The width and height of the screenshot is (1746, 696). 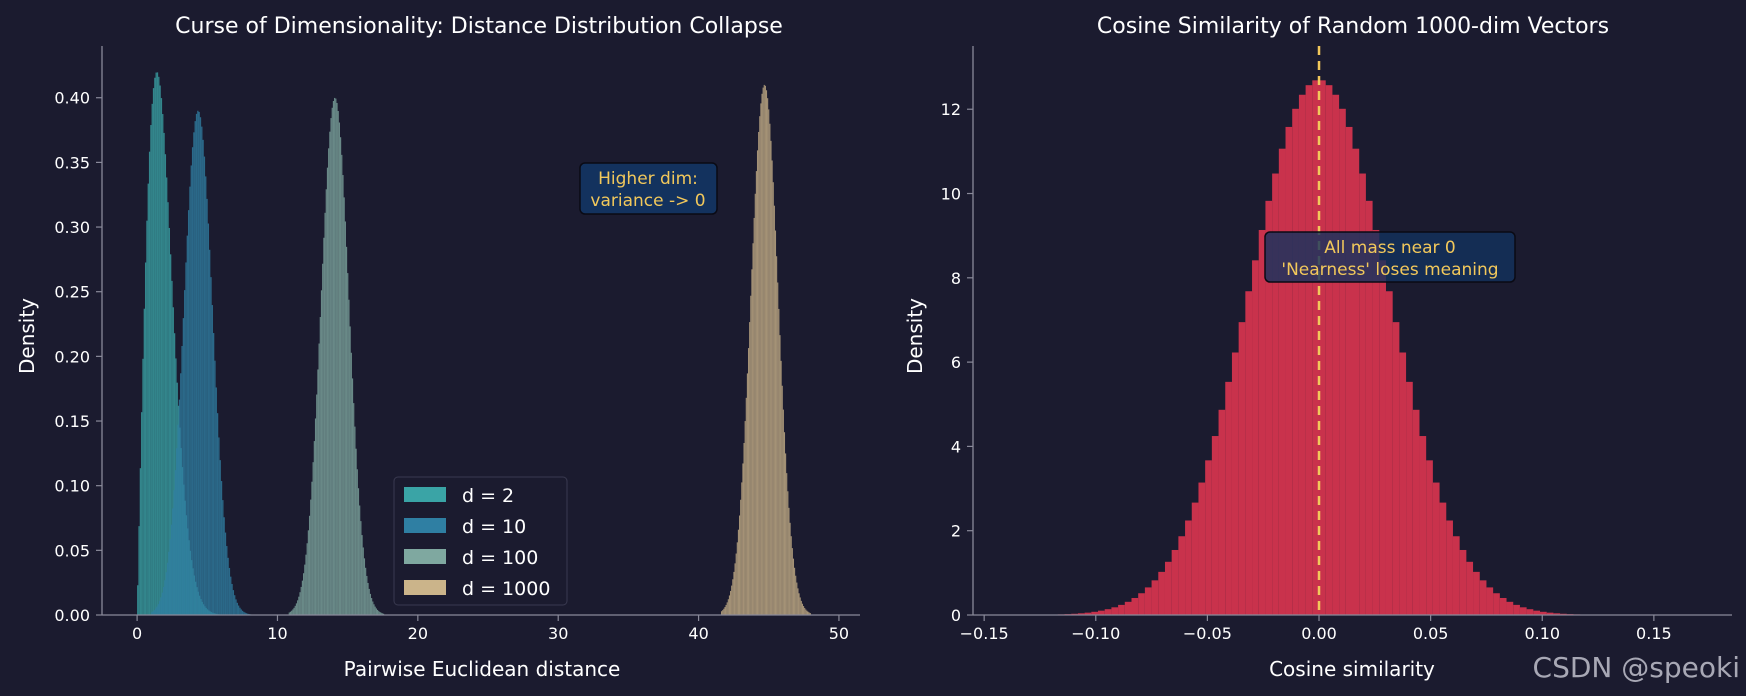 What do you see at coordinates (72, 486) in the screenshot?
I see `euclidean-y-tick-label: 0.10` at bounding box center [72, 486].